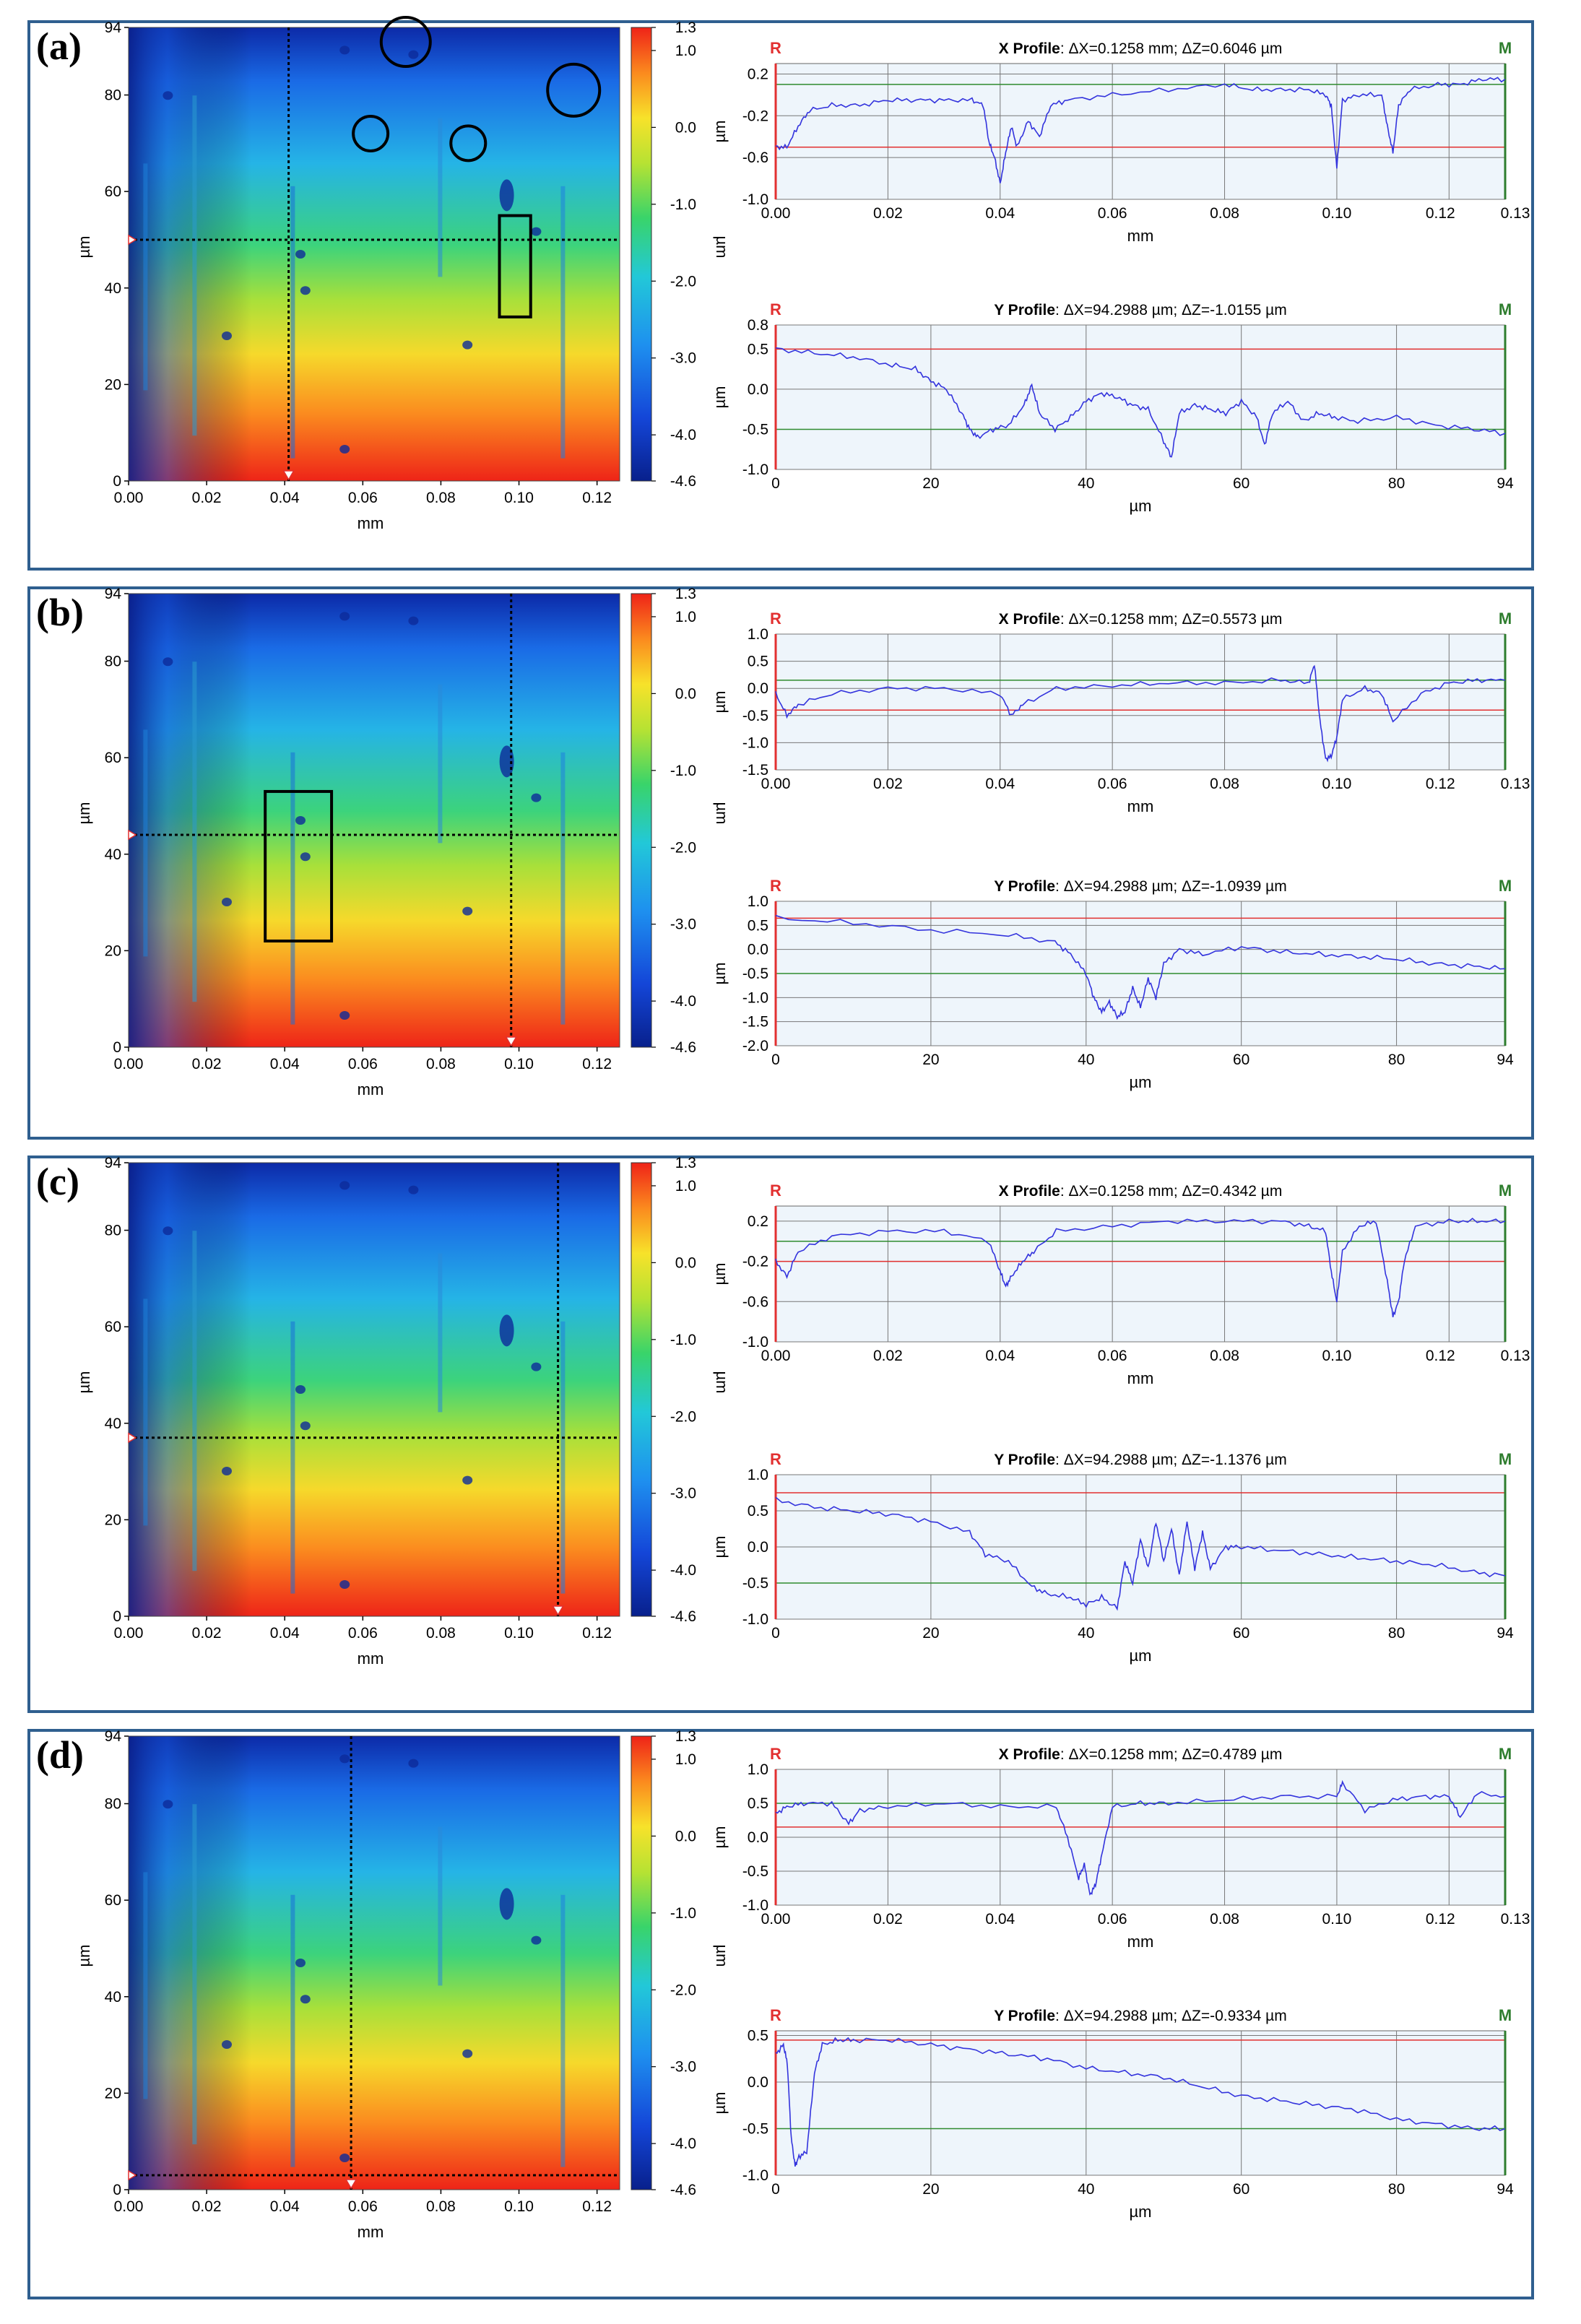 The width and height of the screenshot is (1581, 2324). I want to click on height-map-shading, so click(374, 1963).